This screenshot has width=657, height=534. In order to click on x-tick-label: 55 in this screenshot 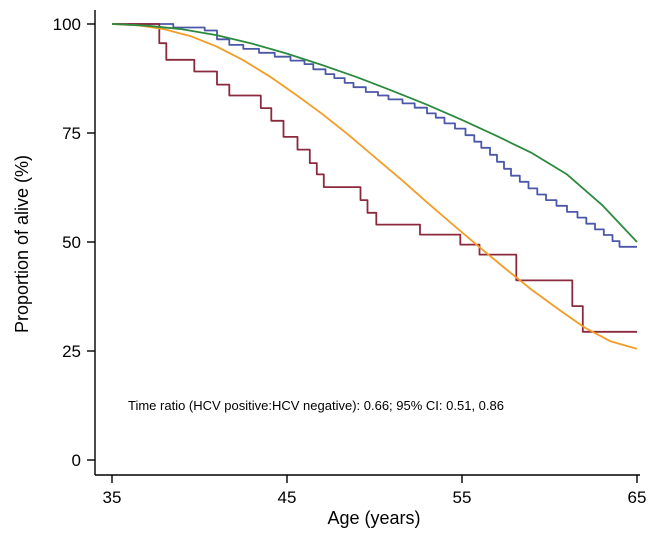, I will do `click(462, 497)`.